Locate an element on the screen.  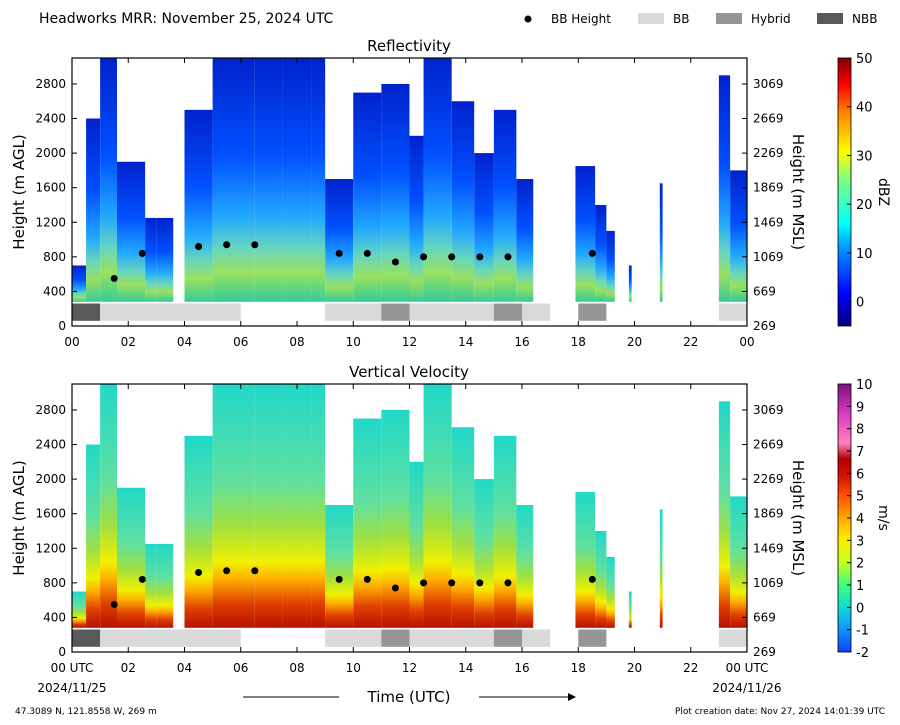
y-tick-label: 400 is located at coordinates (54, 291).